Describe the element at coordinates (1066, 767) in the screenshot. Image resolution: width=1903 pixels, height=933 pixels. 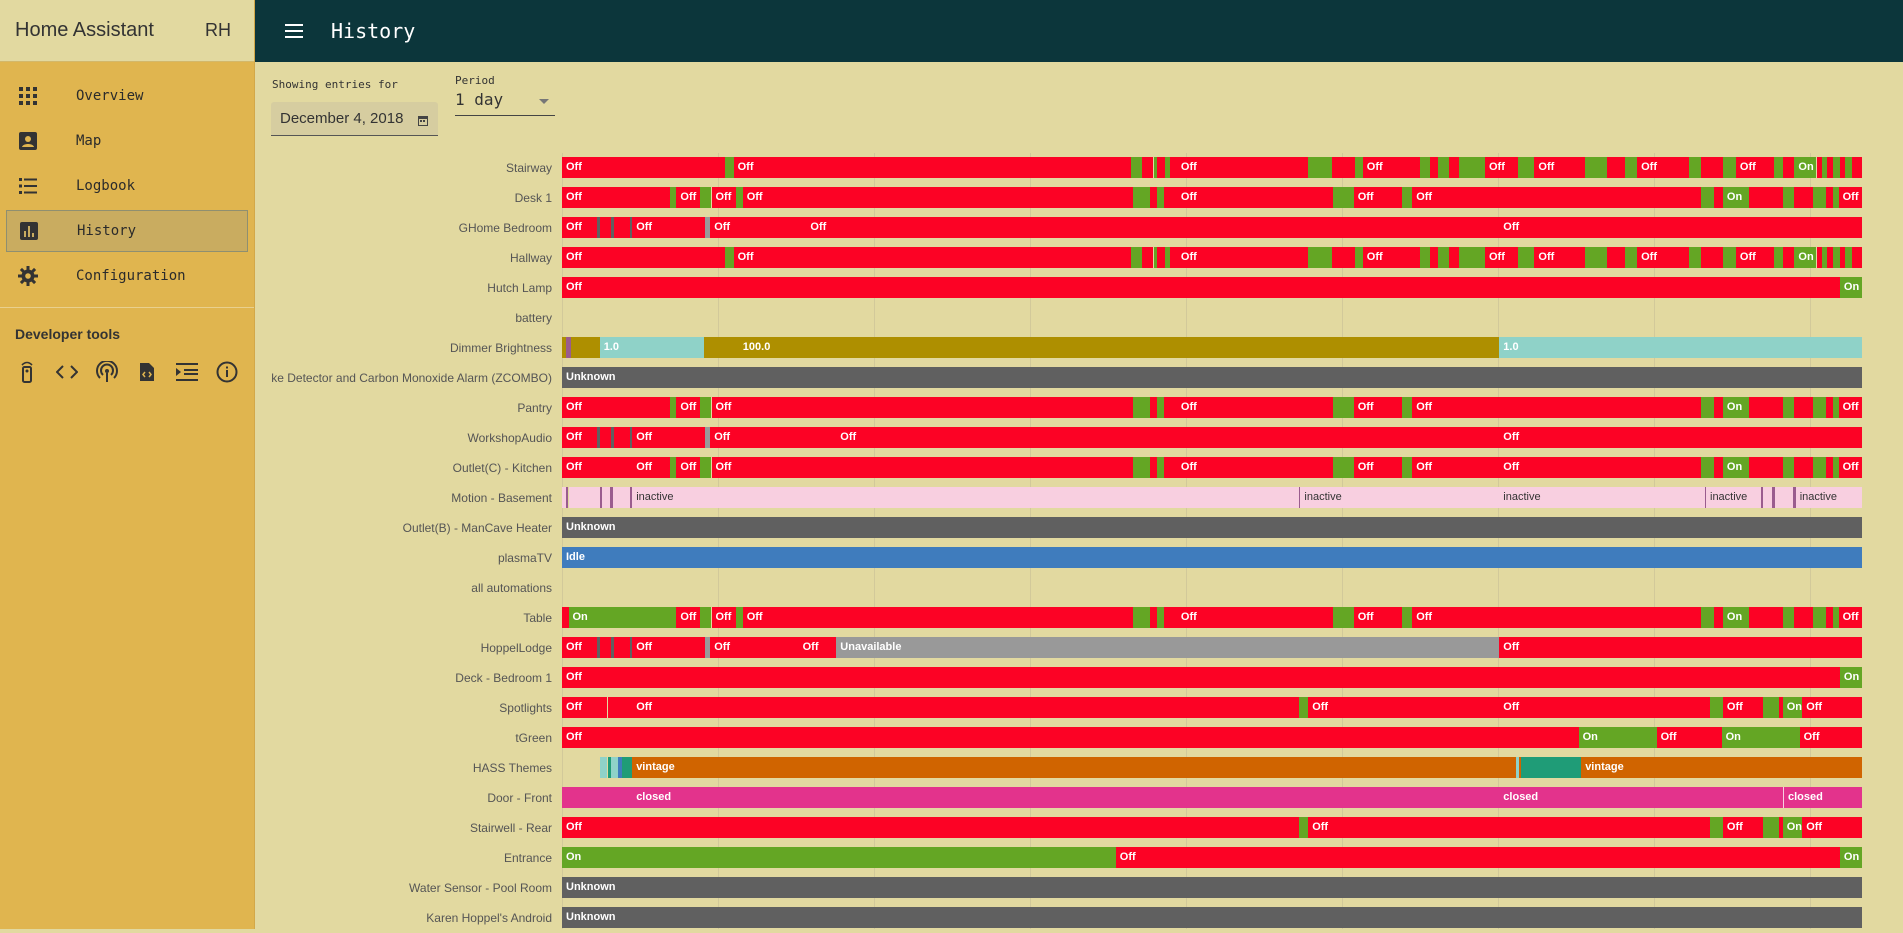
I see `state-segment: vintage` at that location.